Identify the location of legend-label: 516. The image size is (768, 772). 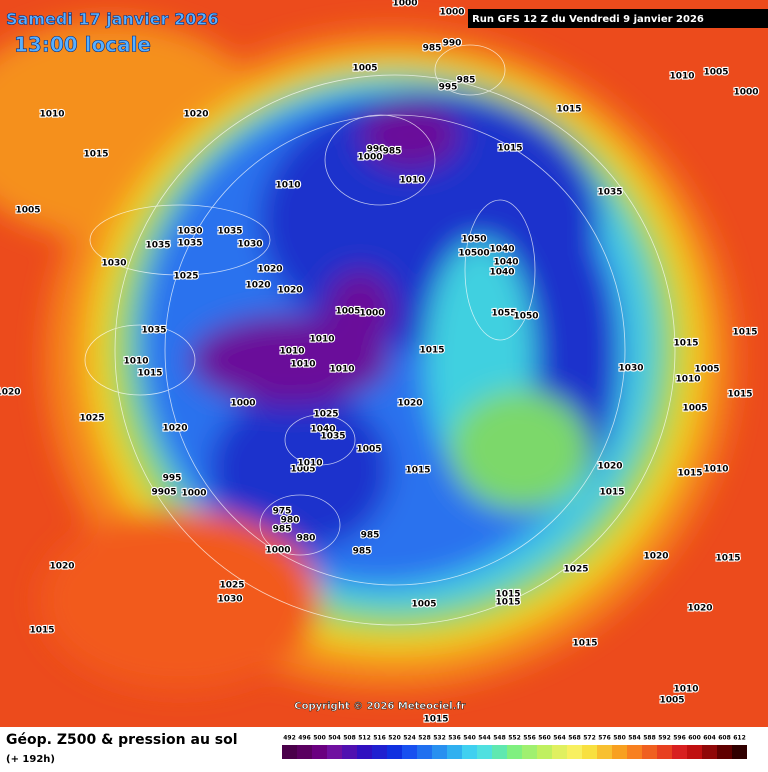
(379, 738).